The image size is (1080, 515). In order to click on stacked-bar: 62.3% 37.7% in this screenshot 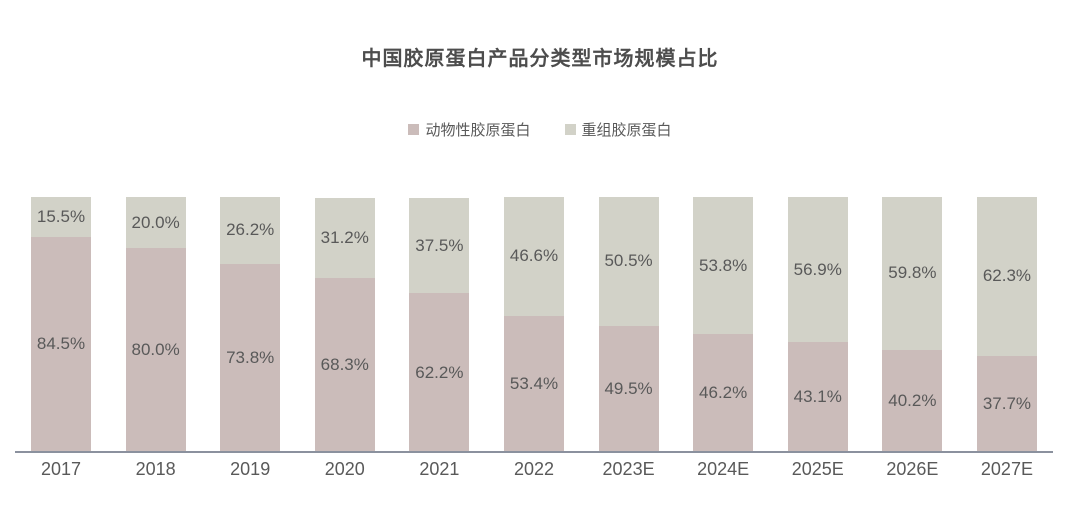, I will do `click(1006, 324)`.